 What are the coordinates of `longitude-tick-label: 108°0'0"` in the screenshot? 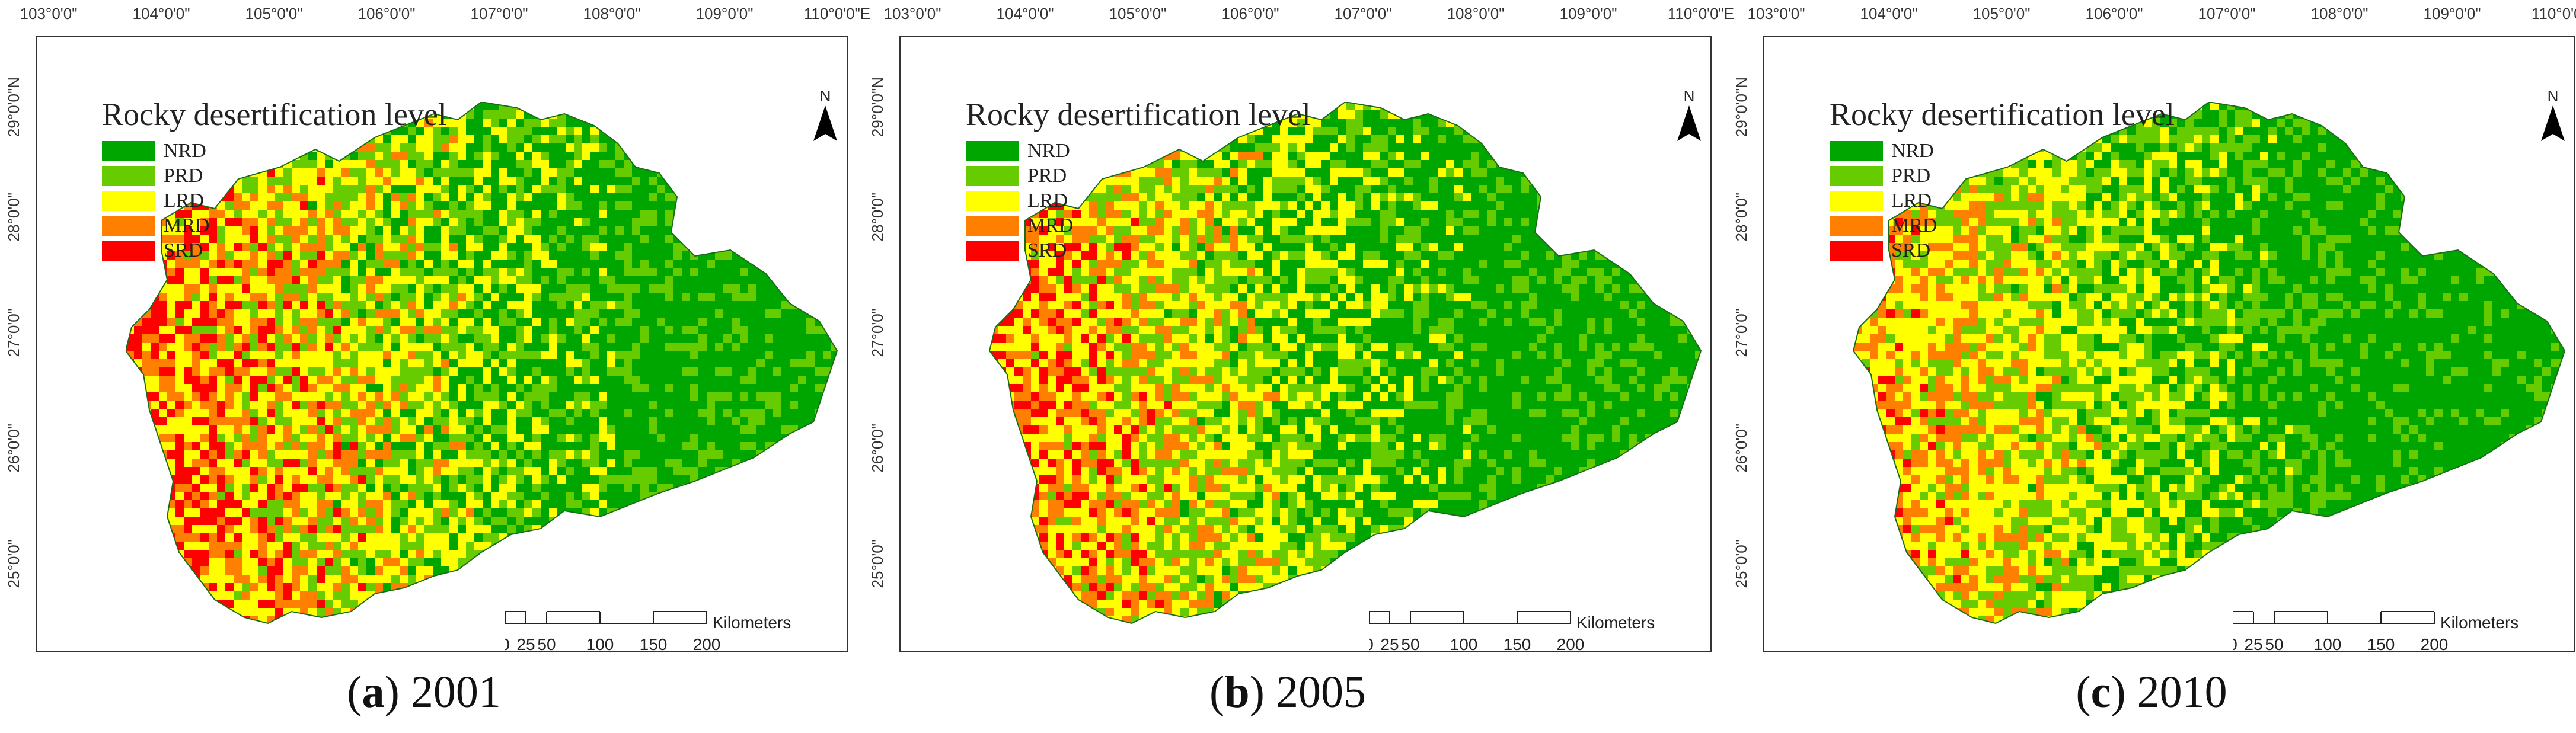 It's located at (612, 14).